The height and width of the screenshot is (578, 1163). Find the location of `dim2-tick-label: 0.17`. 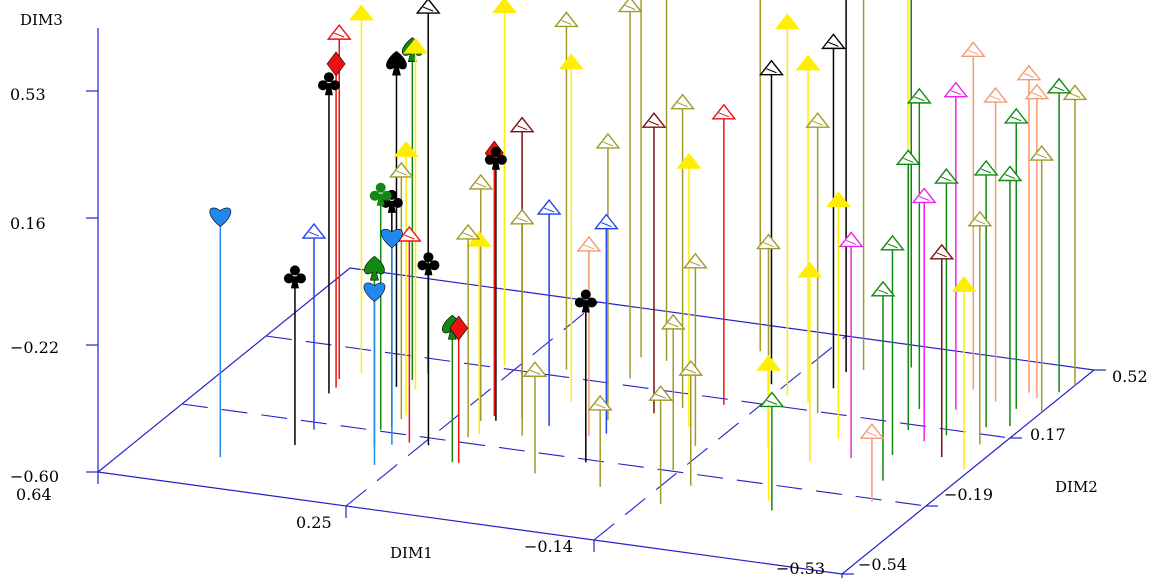

dim2-tick-label: 0.17 is located at coordinates (1048, 434).